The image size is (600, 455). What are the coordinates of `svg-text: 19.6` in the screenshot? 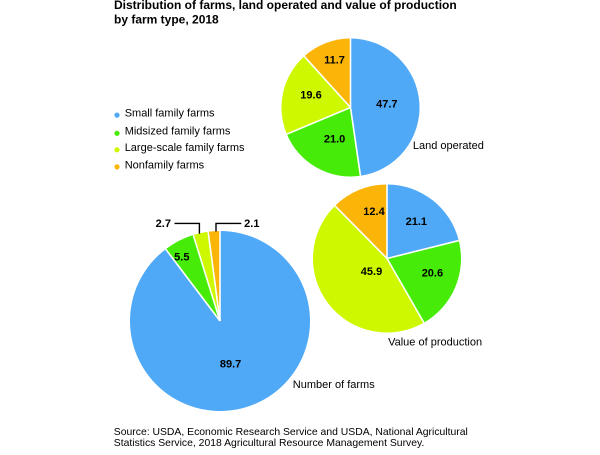 It's located at (310, 95).